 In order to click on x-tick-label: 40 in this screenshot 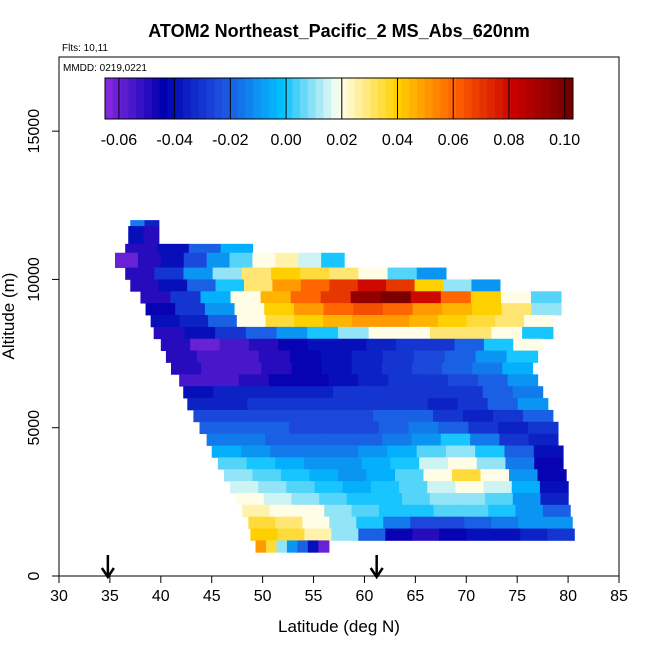, I will do `click(161, 596)`.